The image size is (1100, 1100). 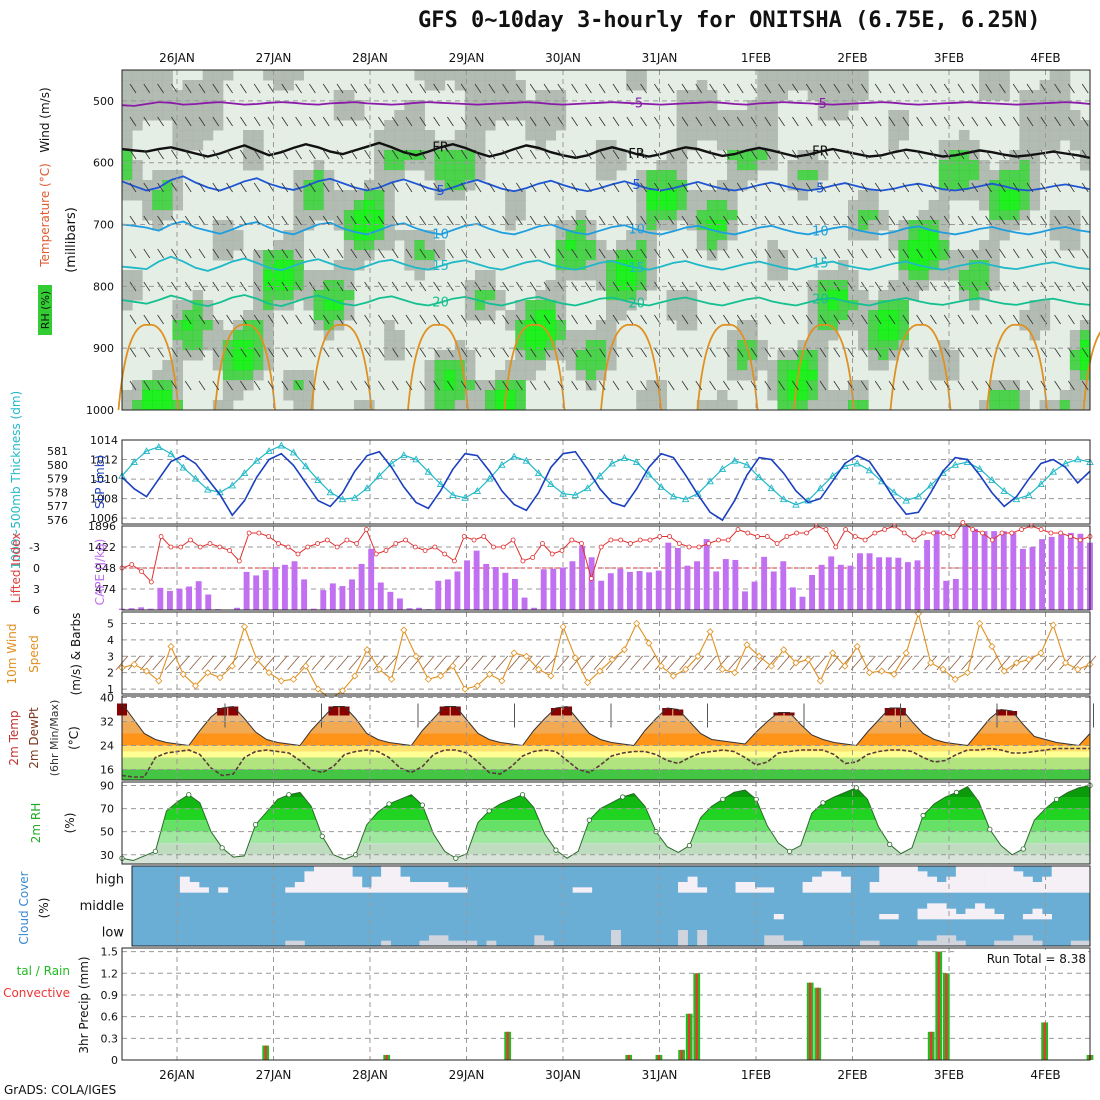 I want to click on isotherm-line, so click(x=606, y=301).